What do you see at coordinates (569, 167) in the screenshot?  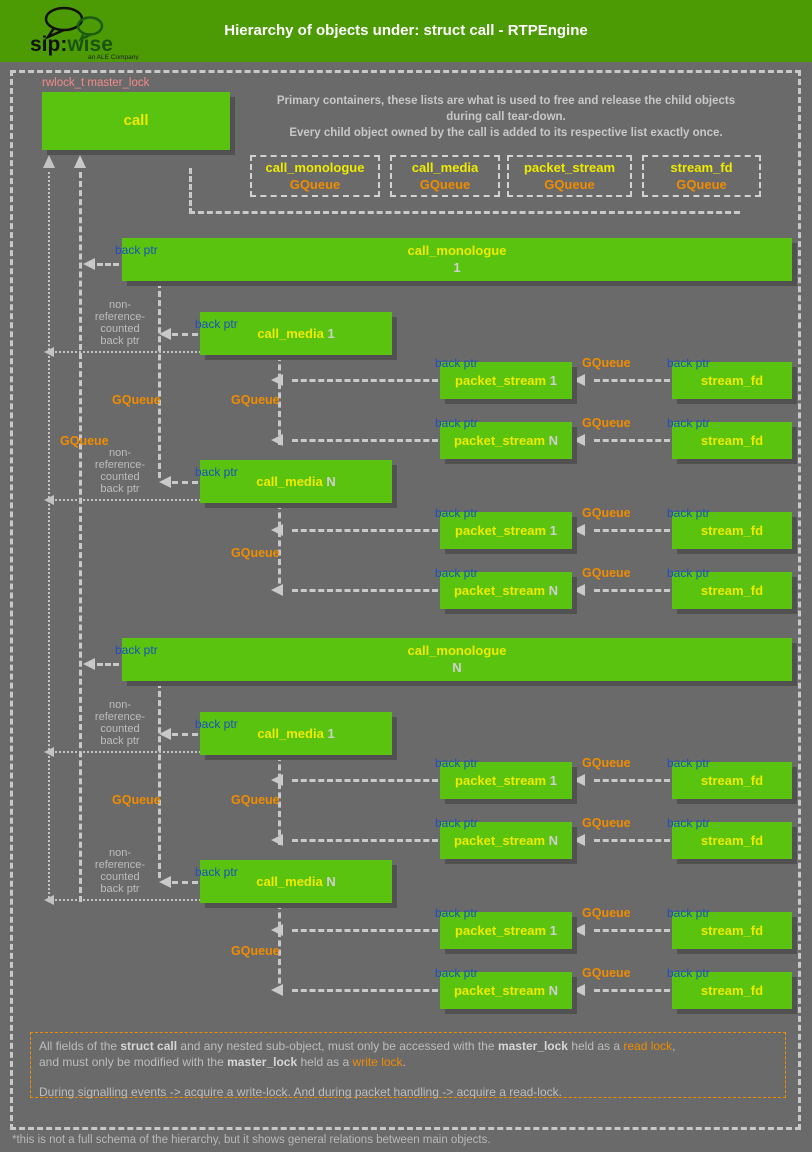 I see `legend-name: packet_stream` at bounding box center [569, 167].